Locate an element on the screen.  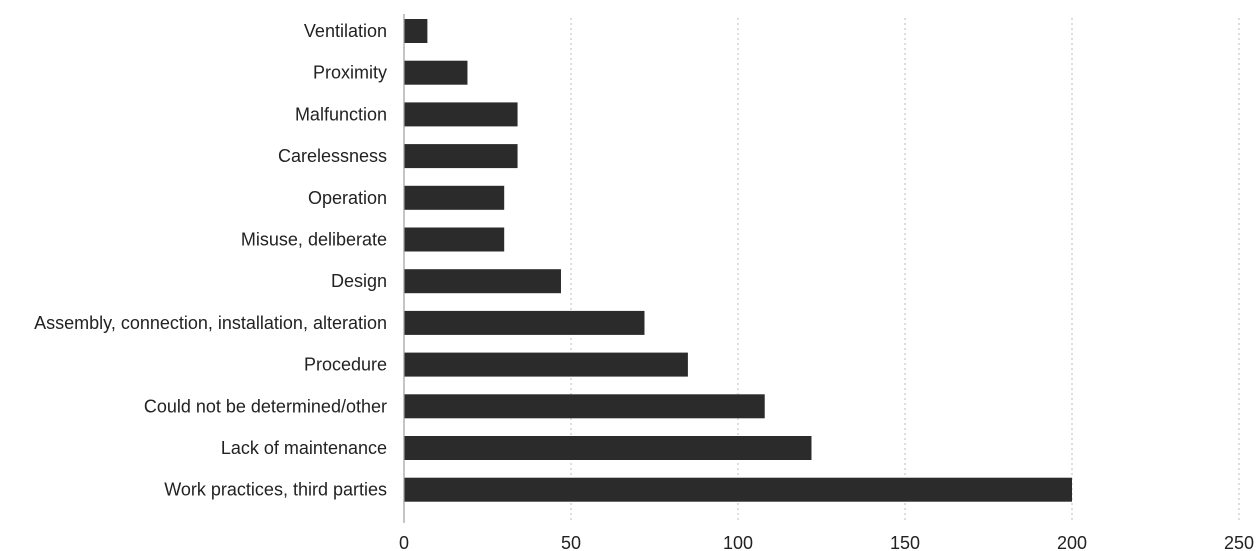
x-tick-labels: 0 50 100 150 200 250 is located at coordinates (826, 542).